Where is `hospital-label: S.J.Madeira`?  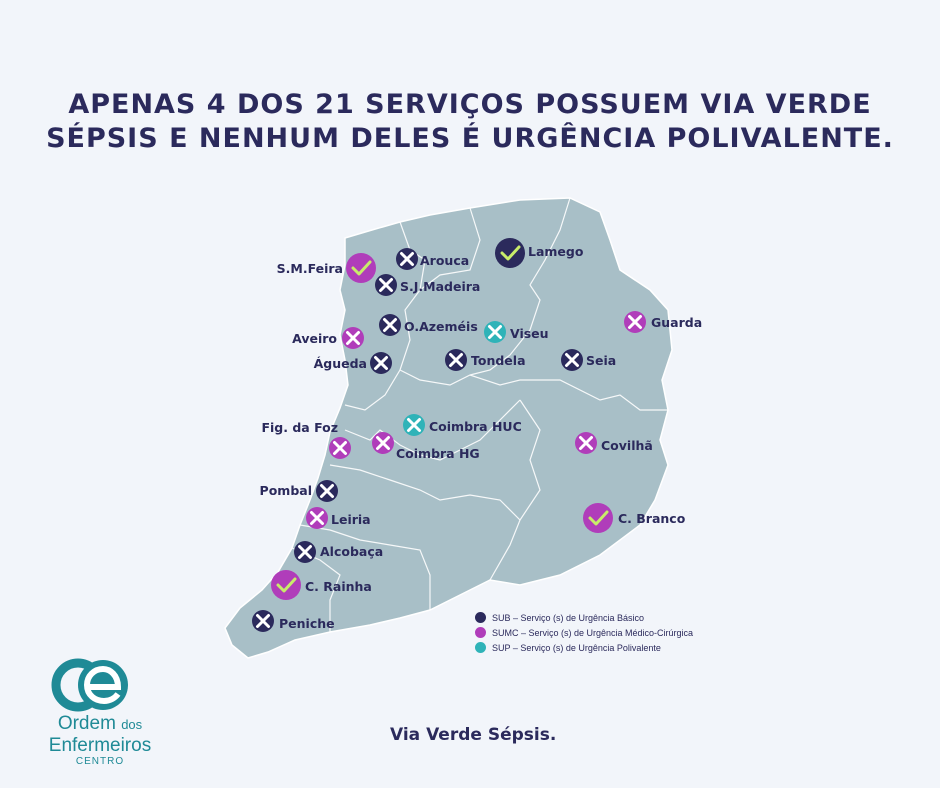 hospital-label: S.J.Madeira is located at coordinates (440, 286).